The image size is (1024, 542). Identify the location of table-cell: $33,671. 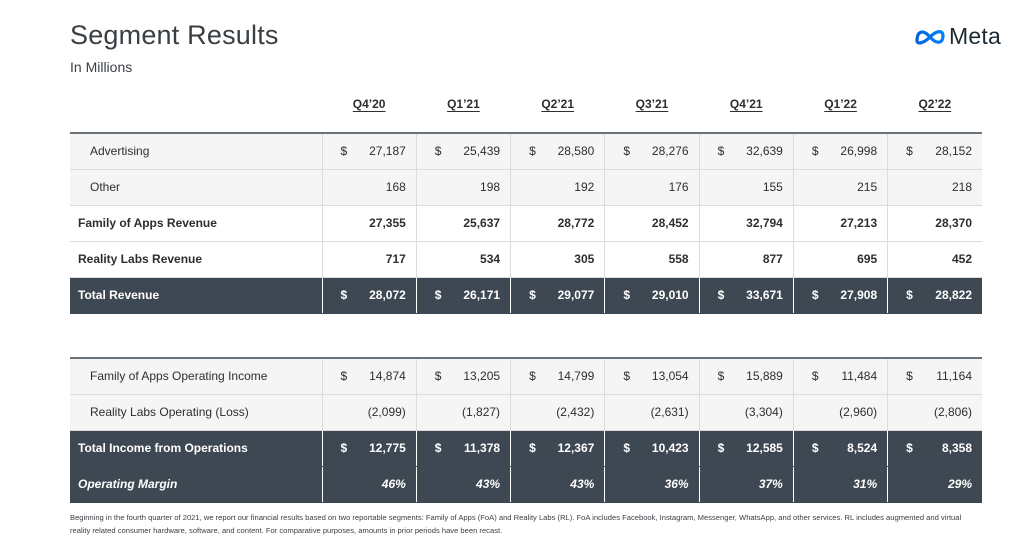
(746, 295).